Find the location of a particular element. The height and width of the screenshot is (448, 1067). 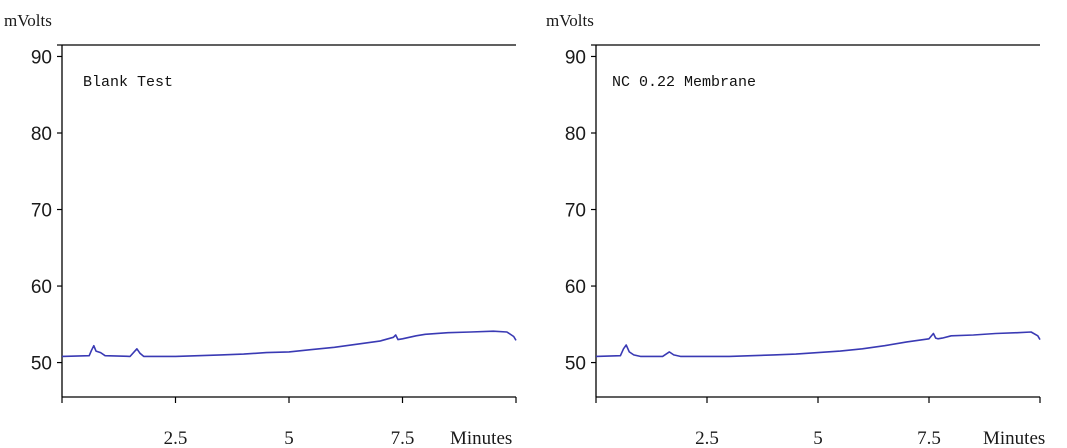

chart-title: Blank Test is located at coordinates (128, 82).